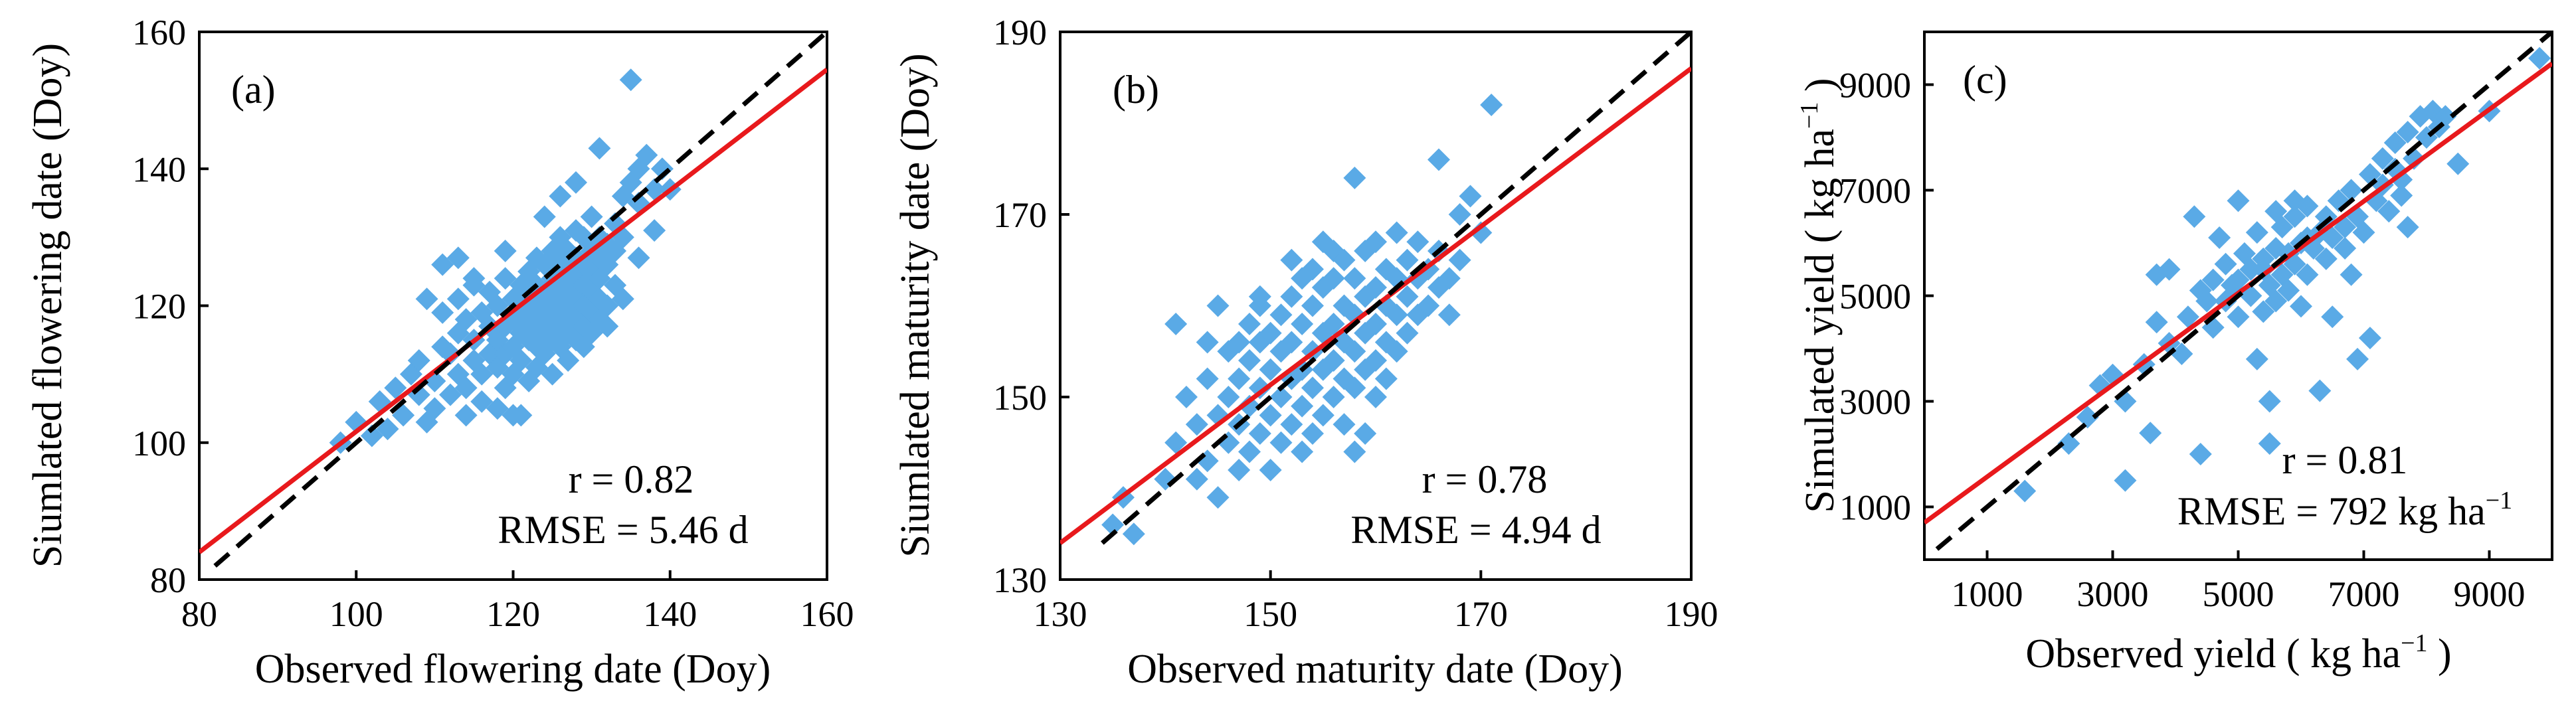 Image resolution: width=2576 pixels, height=717 pixels. What do you see at coordinates (2238, 653) in the screenshot?
I see `x-axis-title: Observed yield ( kg ha−1 )` at bounding box center [2238, 653].